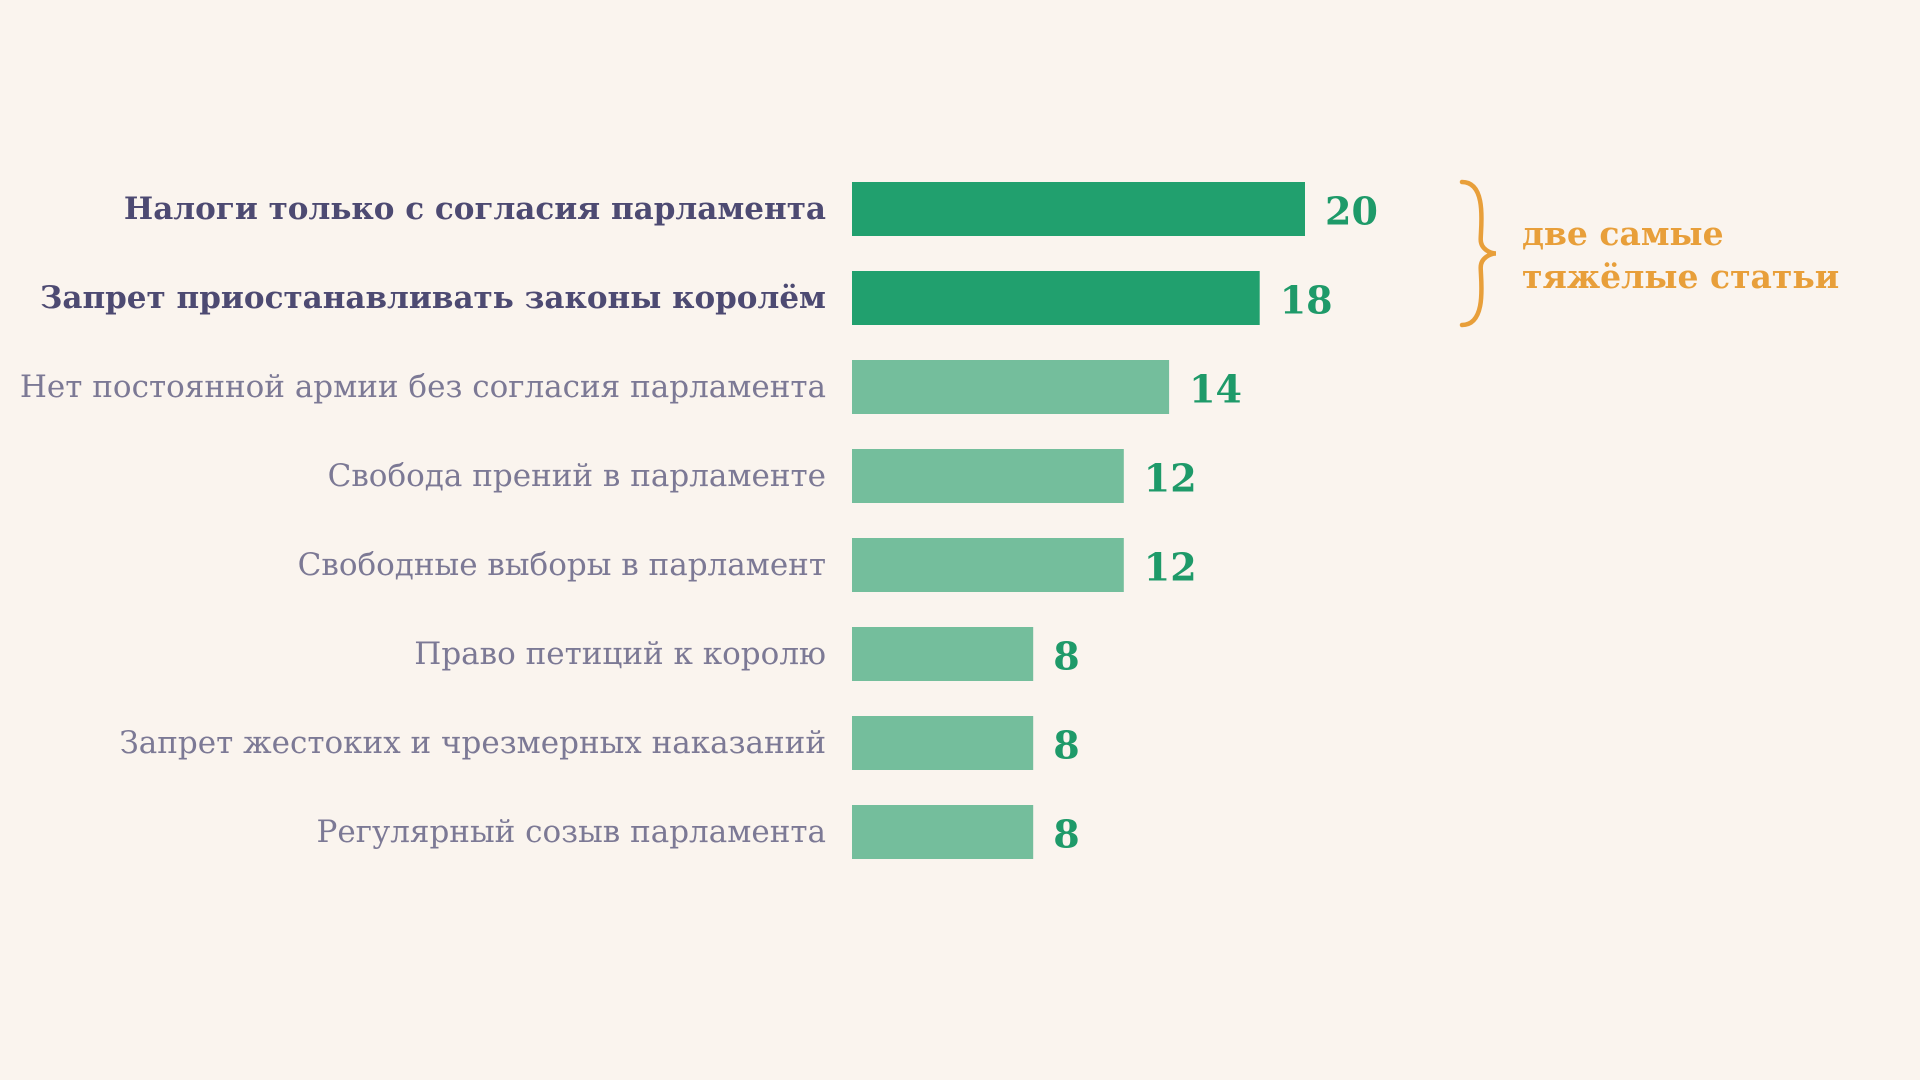 The height and width of the screenshot is (1080, 1920). Describe the element at coordinates (1478, 253) in the screenshot. I see `annotation-brace` at that location.